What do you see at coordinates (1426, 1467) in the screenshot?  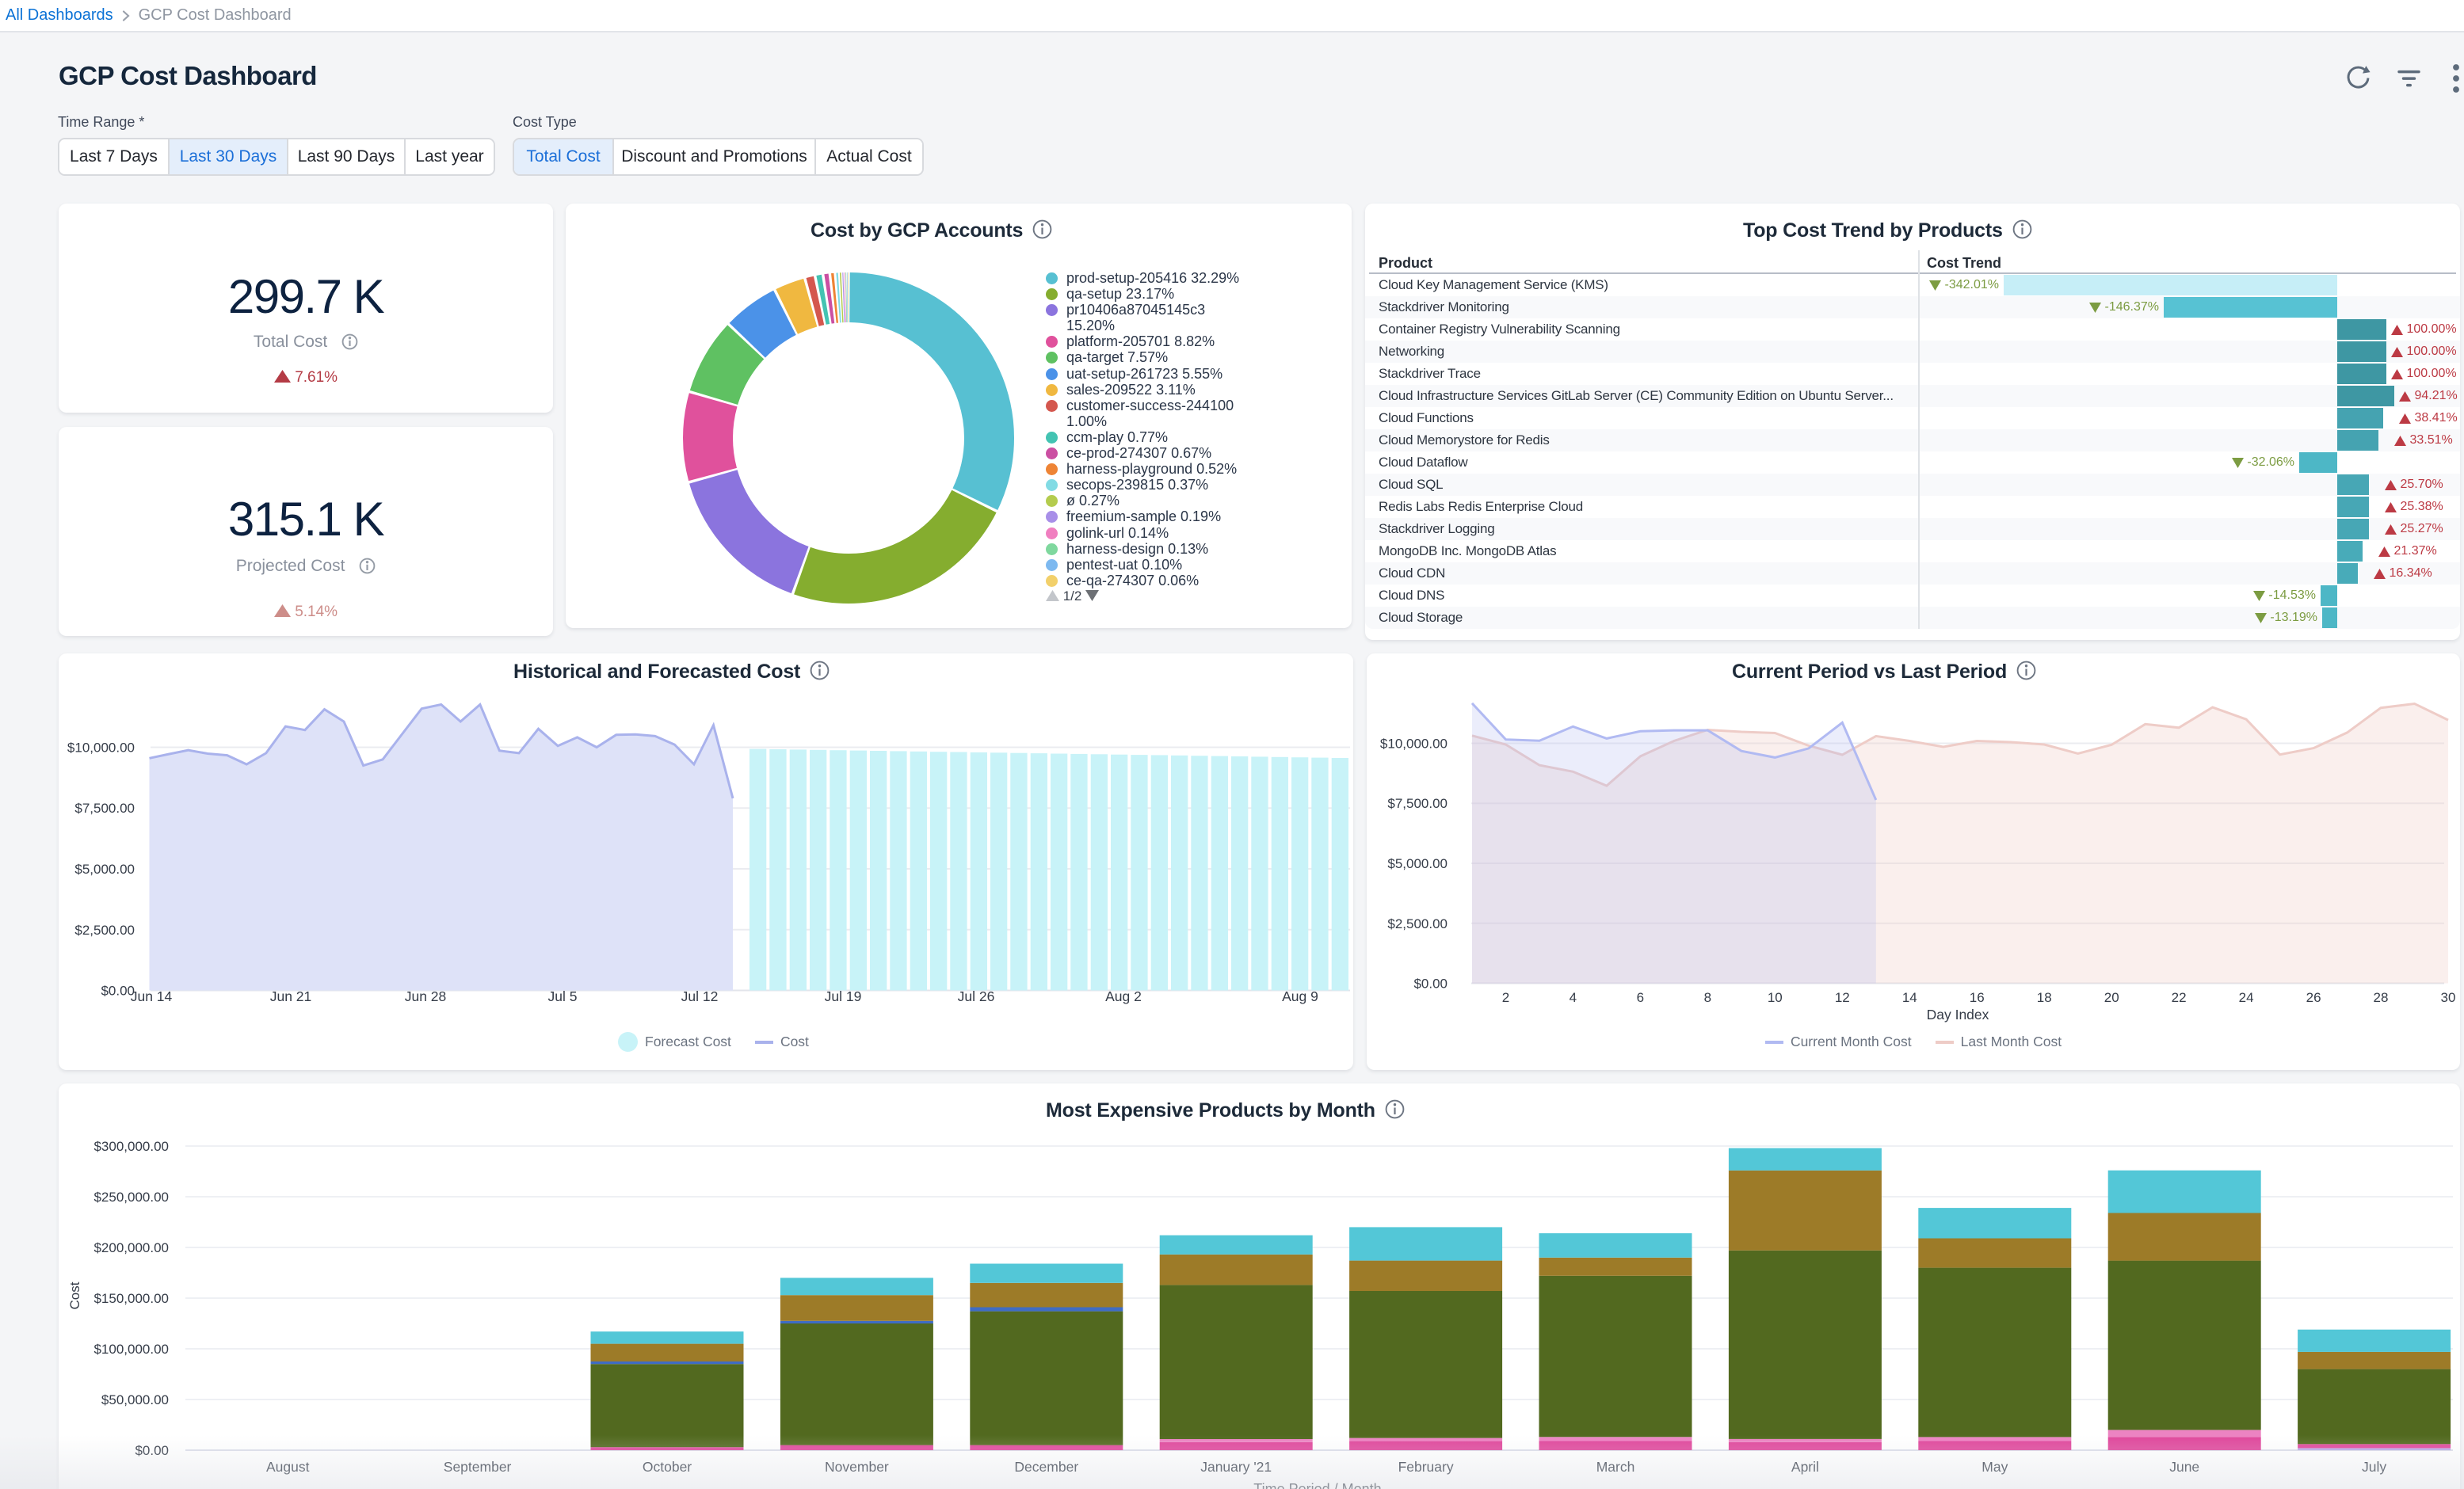 I see `svg-text: February` at bounding box center [1426, 1467].